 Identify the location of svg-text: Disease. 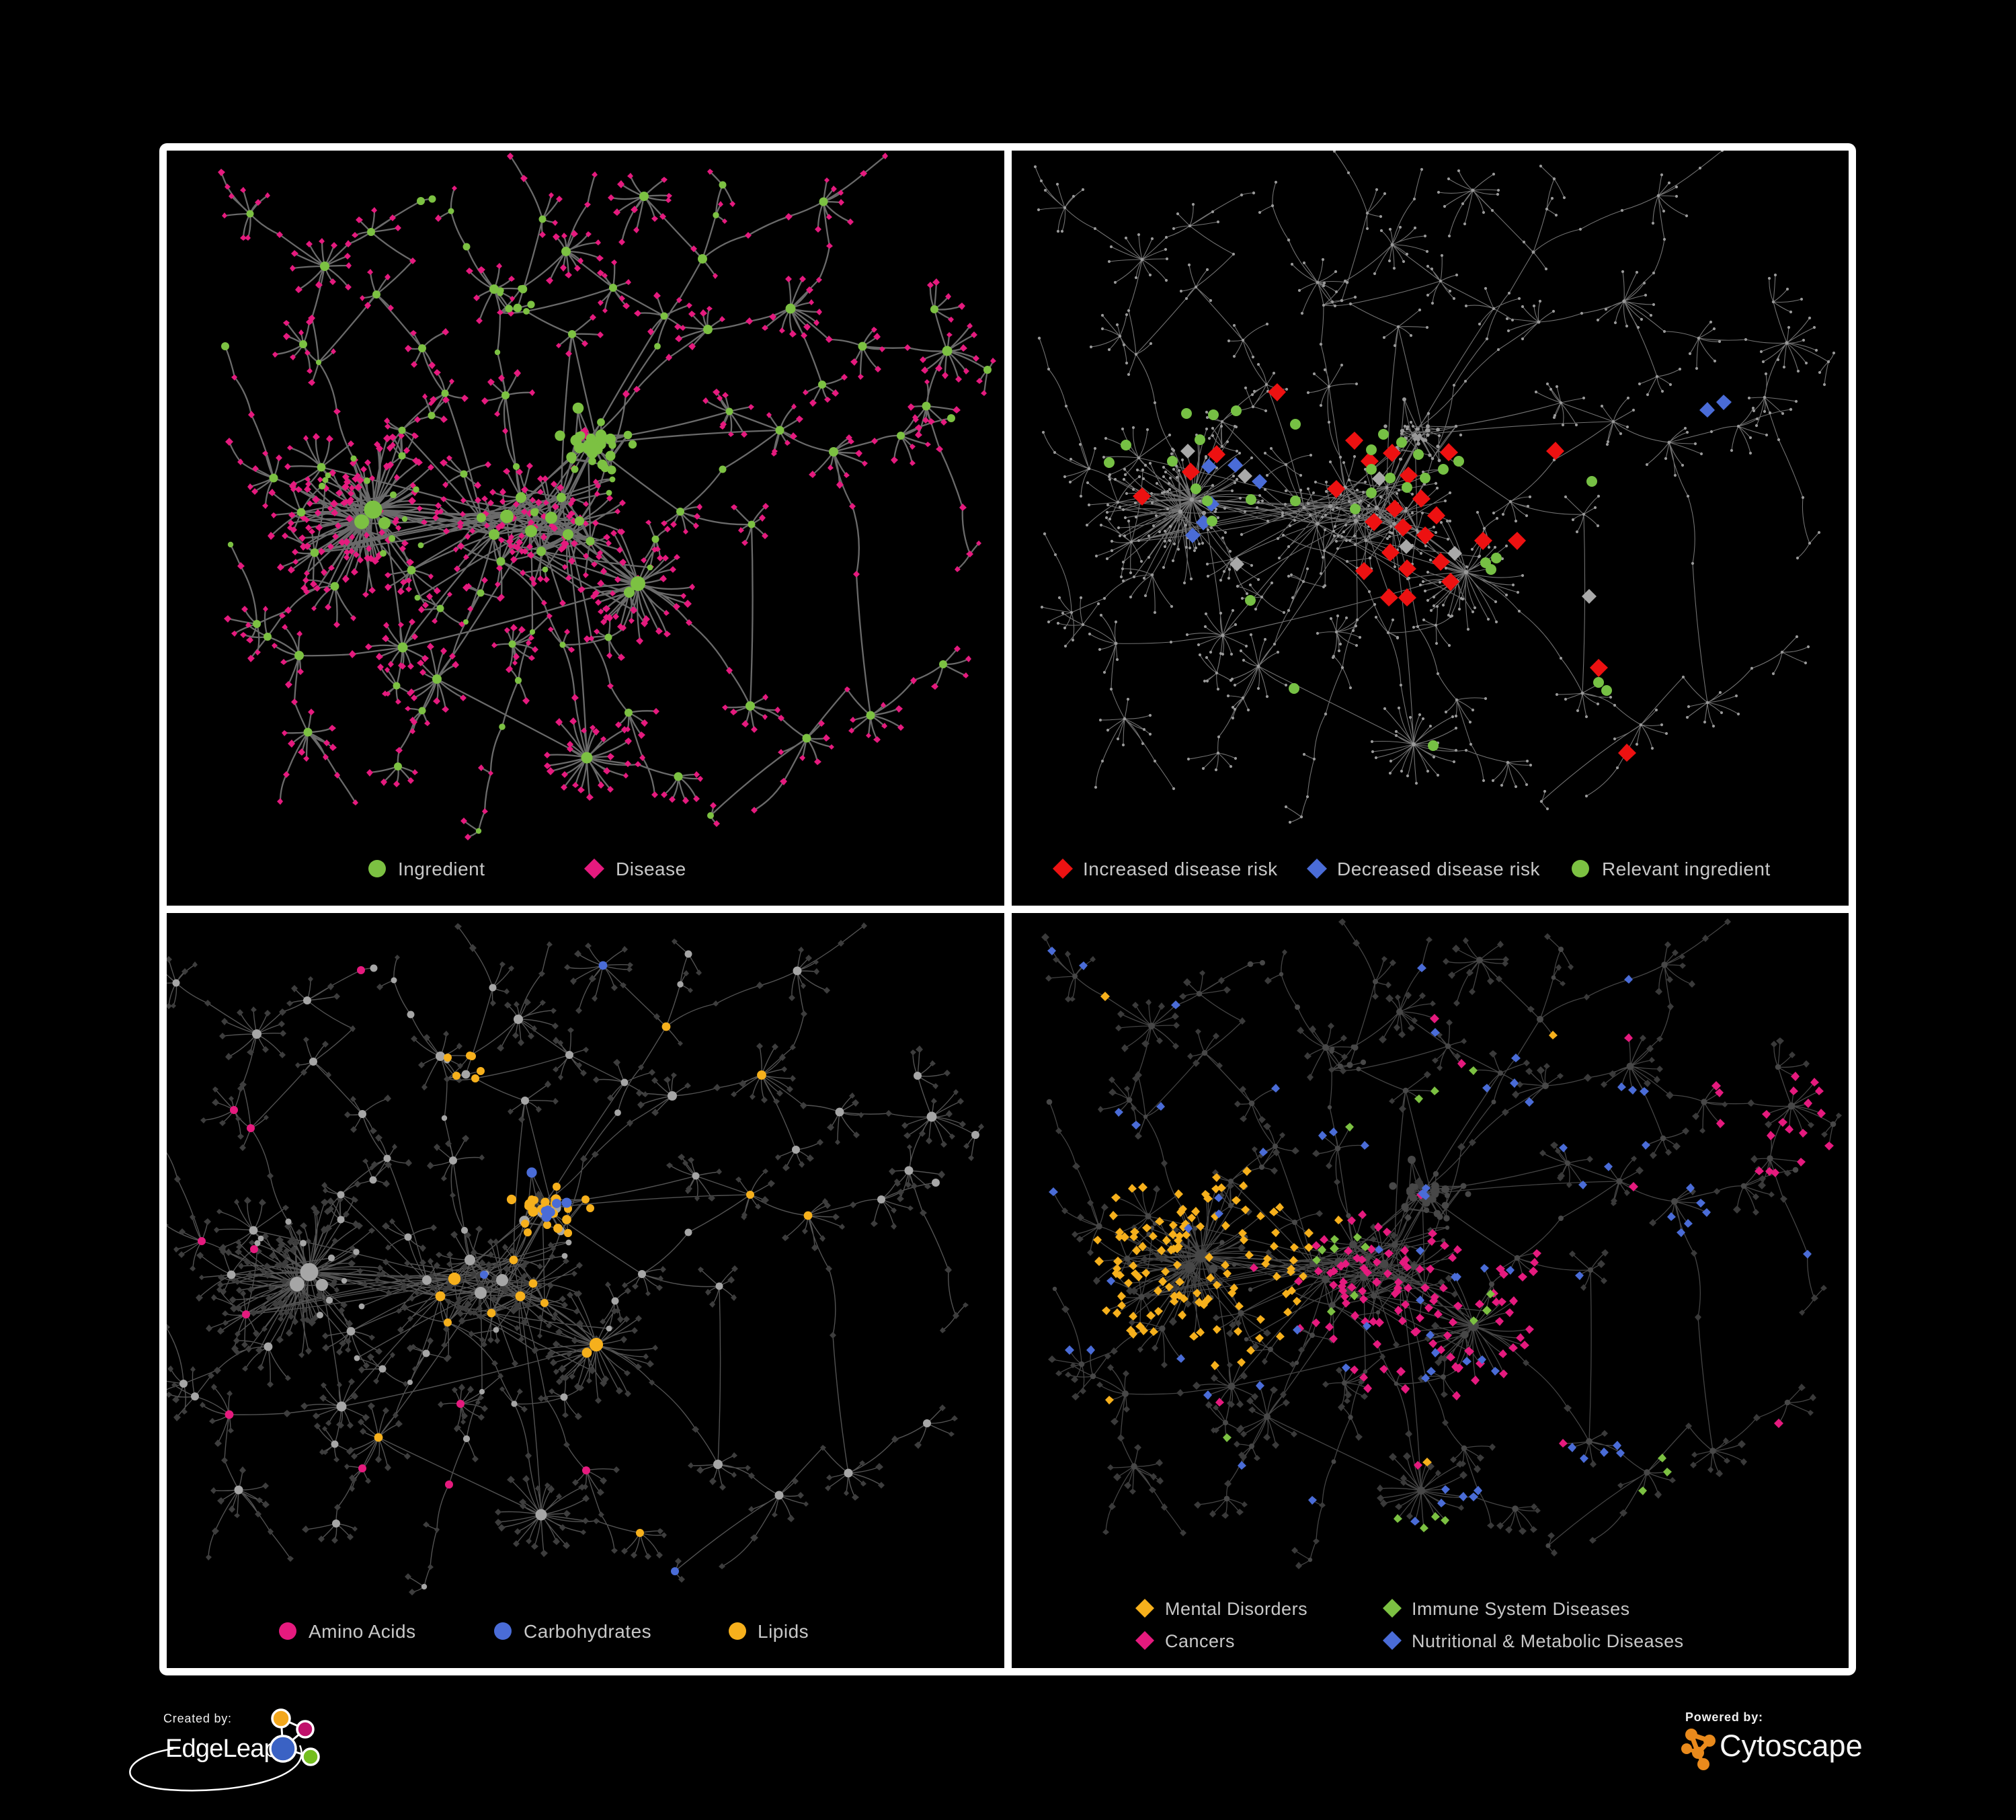
(651, 869).